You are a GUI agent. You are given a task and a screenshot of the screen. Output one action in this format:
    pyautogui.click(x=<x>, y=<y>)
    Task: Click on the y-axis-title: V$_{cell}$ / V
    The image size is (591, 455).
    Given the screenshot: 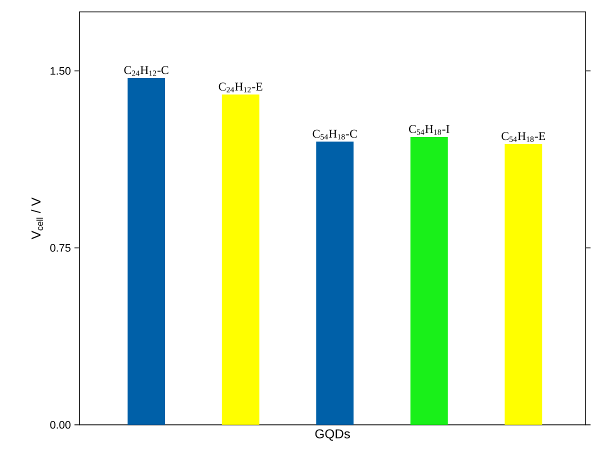 What is the action you would take?
    pyautogui.click(x=37, y=219)
    